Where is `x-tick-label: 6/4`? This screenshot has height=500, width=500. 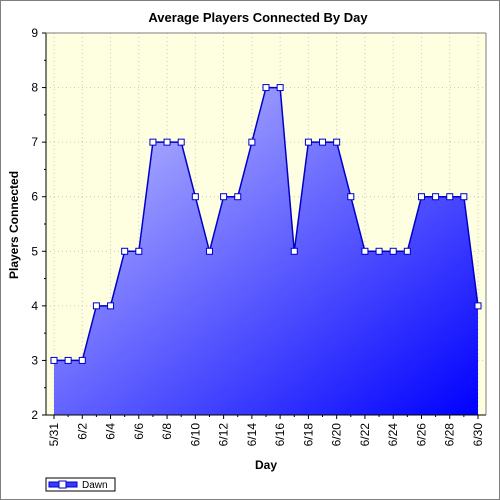
x-tick-label: 6/4 is located at coordinates (111, 431).